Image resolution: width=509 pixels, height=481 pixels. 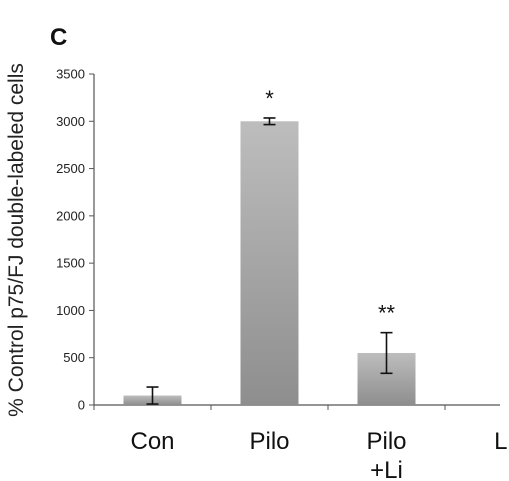 What do you see at coordinates (70, 74) in the screenshot?
I see `y-tick-label: 3500` at bounding box center [70, 74].